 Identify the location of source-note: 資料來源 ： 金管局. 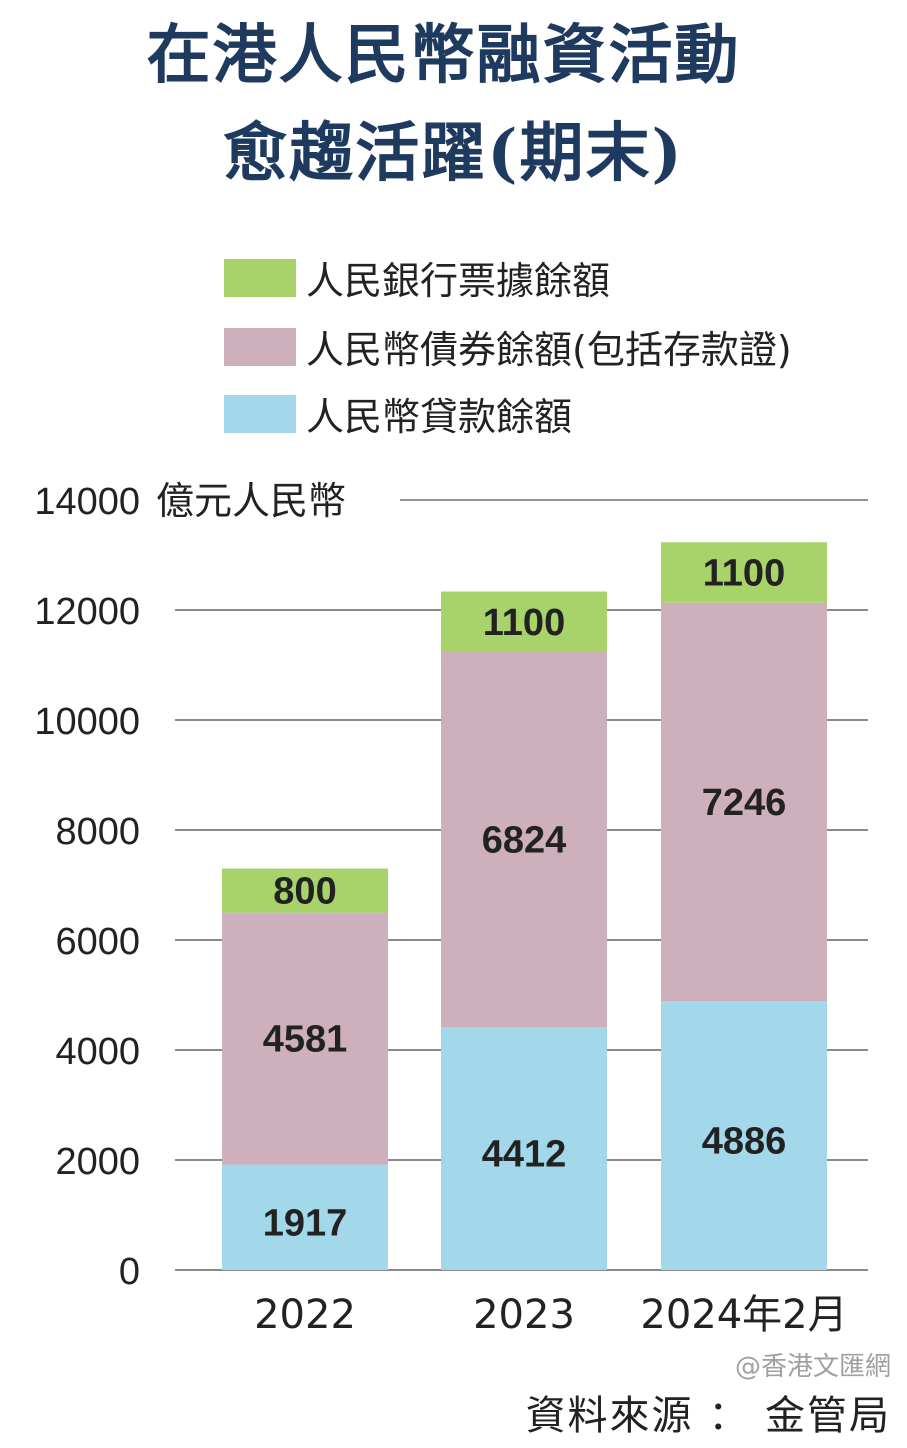
(708, 1416).